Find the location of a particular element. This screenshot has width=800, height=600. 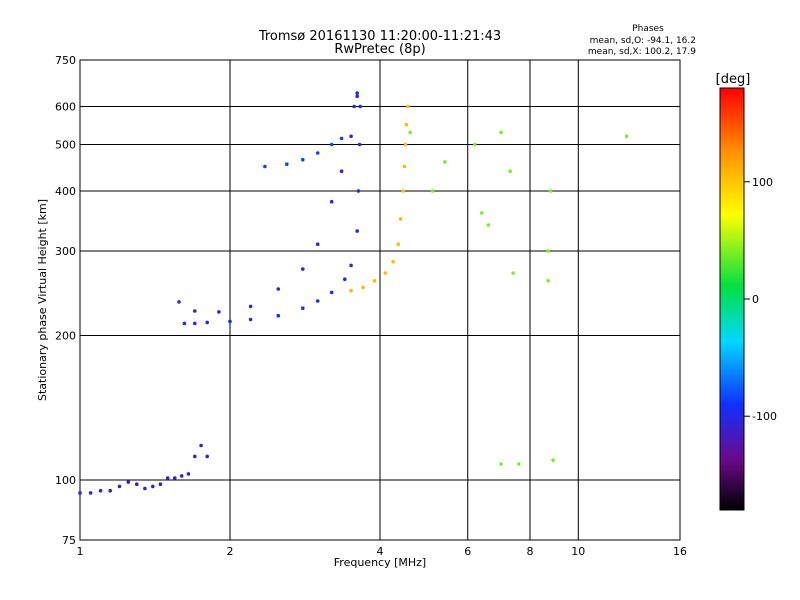

colorbar-label: [deg] is located at coordinates (733, 79).